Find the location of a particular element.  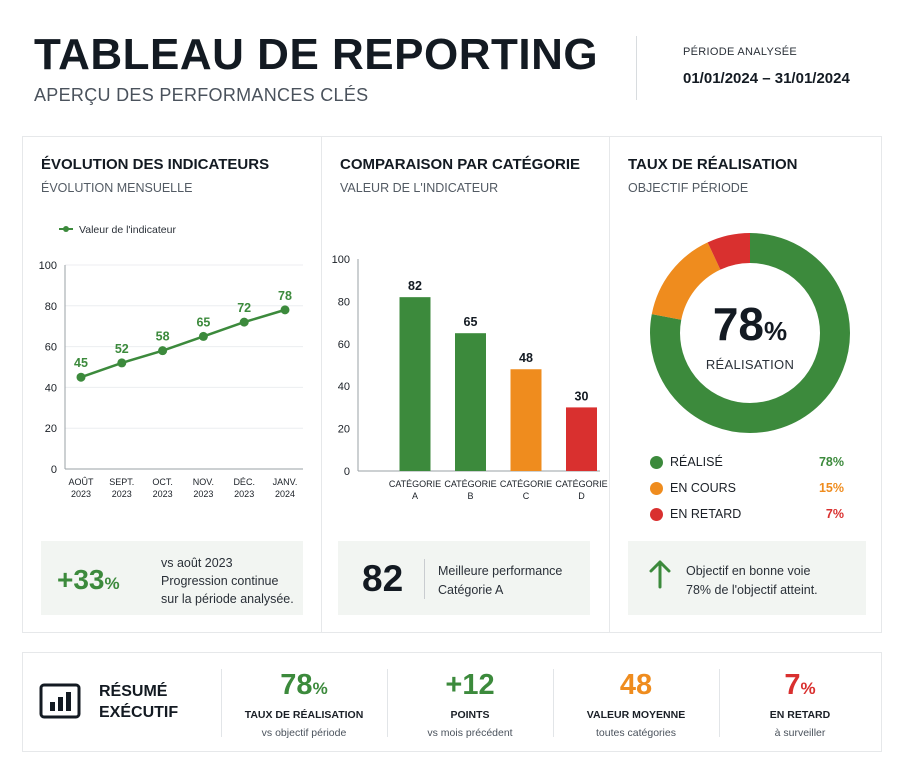

x-tick-label: A is located at coordinates (415, 496).